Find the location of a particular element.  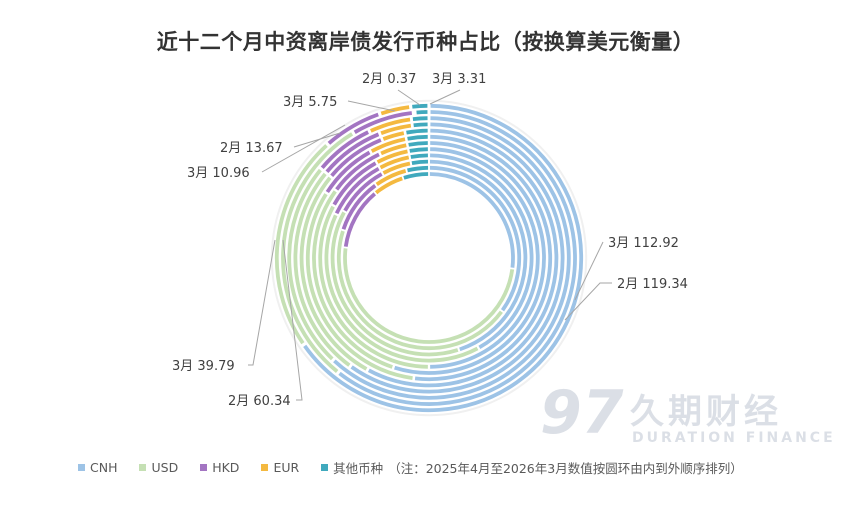

ring-segment-2025-11-USD is located at coordinates (333, 273).